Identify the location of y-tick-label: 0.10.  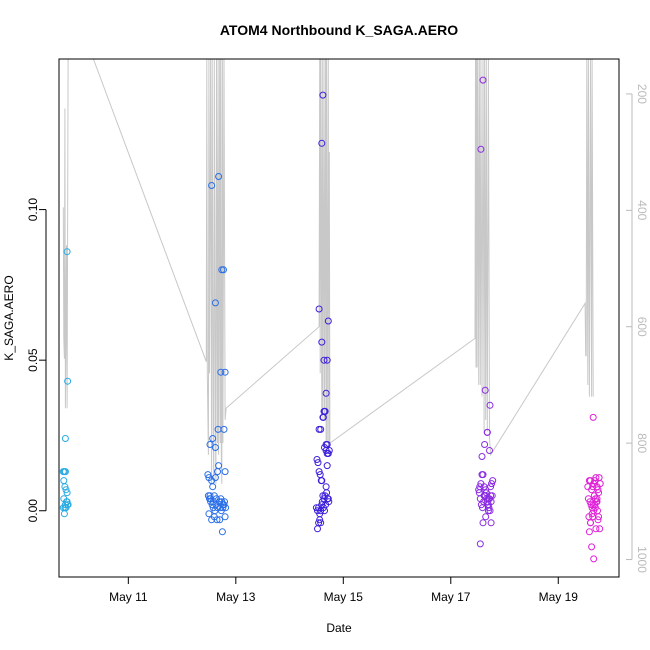
(33, 210).